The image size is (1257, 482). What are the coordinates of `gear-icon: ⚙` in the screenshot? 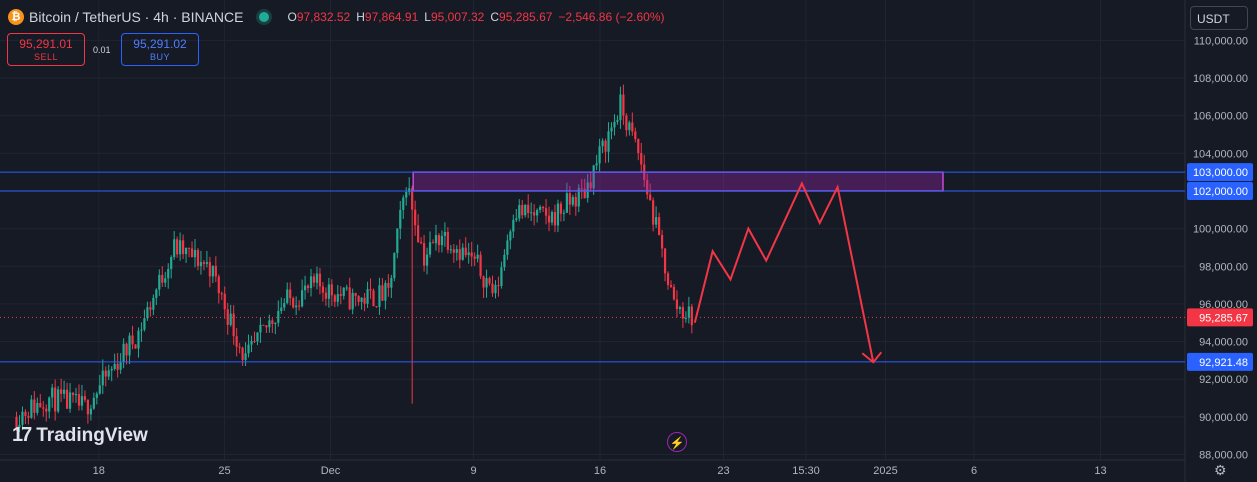 It's located at (1220, 470).